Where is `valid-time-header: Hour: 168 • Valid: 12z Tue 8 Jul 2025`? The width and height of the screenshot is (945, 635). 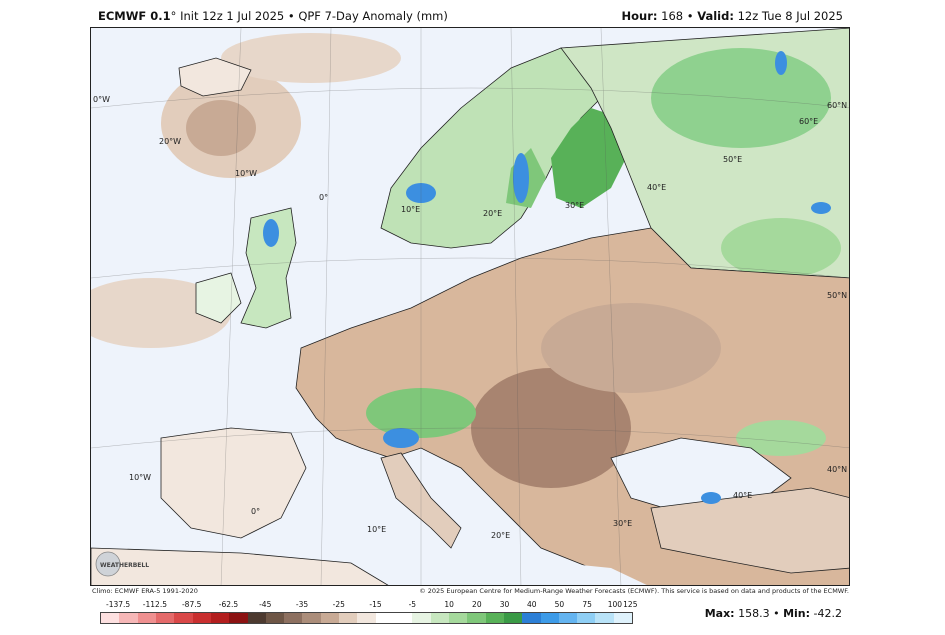 valid-time-header: Hour: 168 • Valid: 12z Tue 8 Jul 2025 is located at coordinates (732, 16).